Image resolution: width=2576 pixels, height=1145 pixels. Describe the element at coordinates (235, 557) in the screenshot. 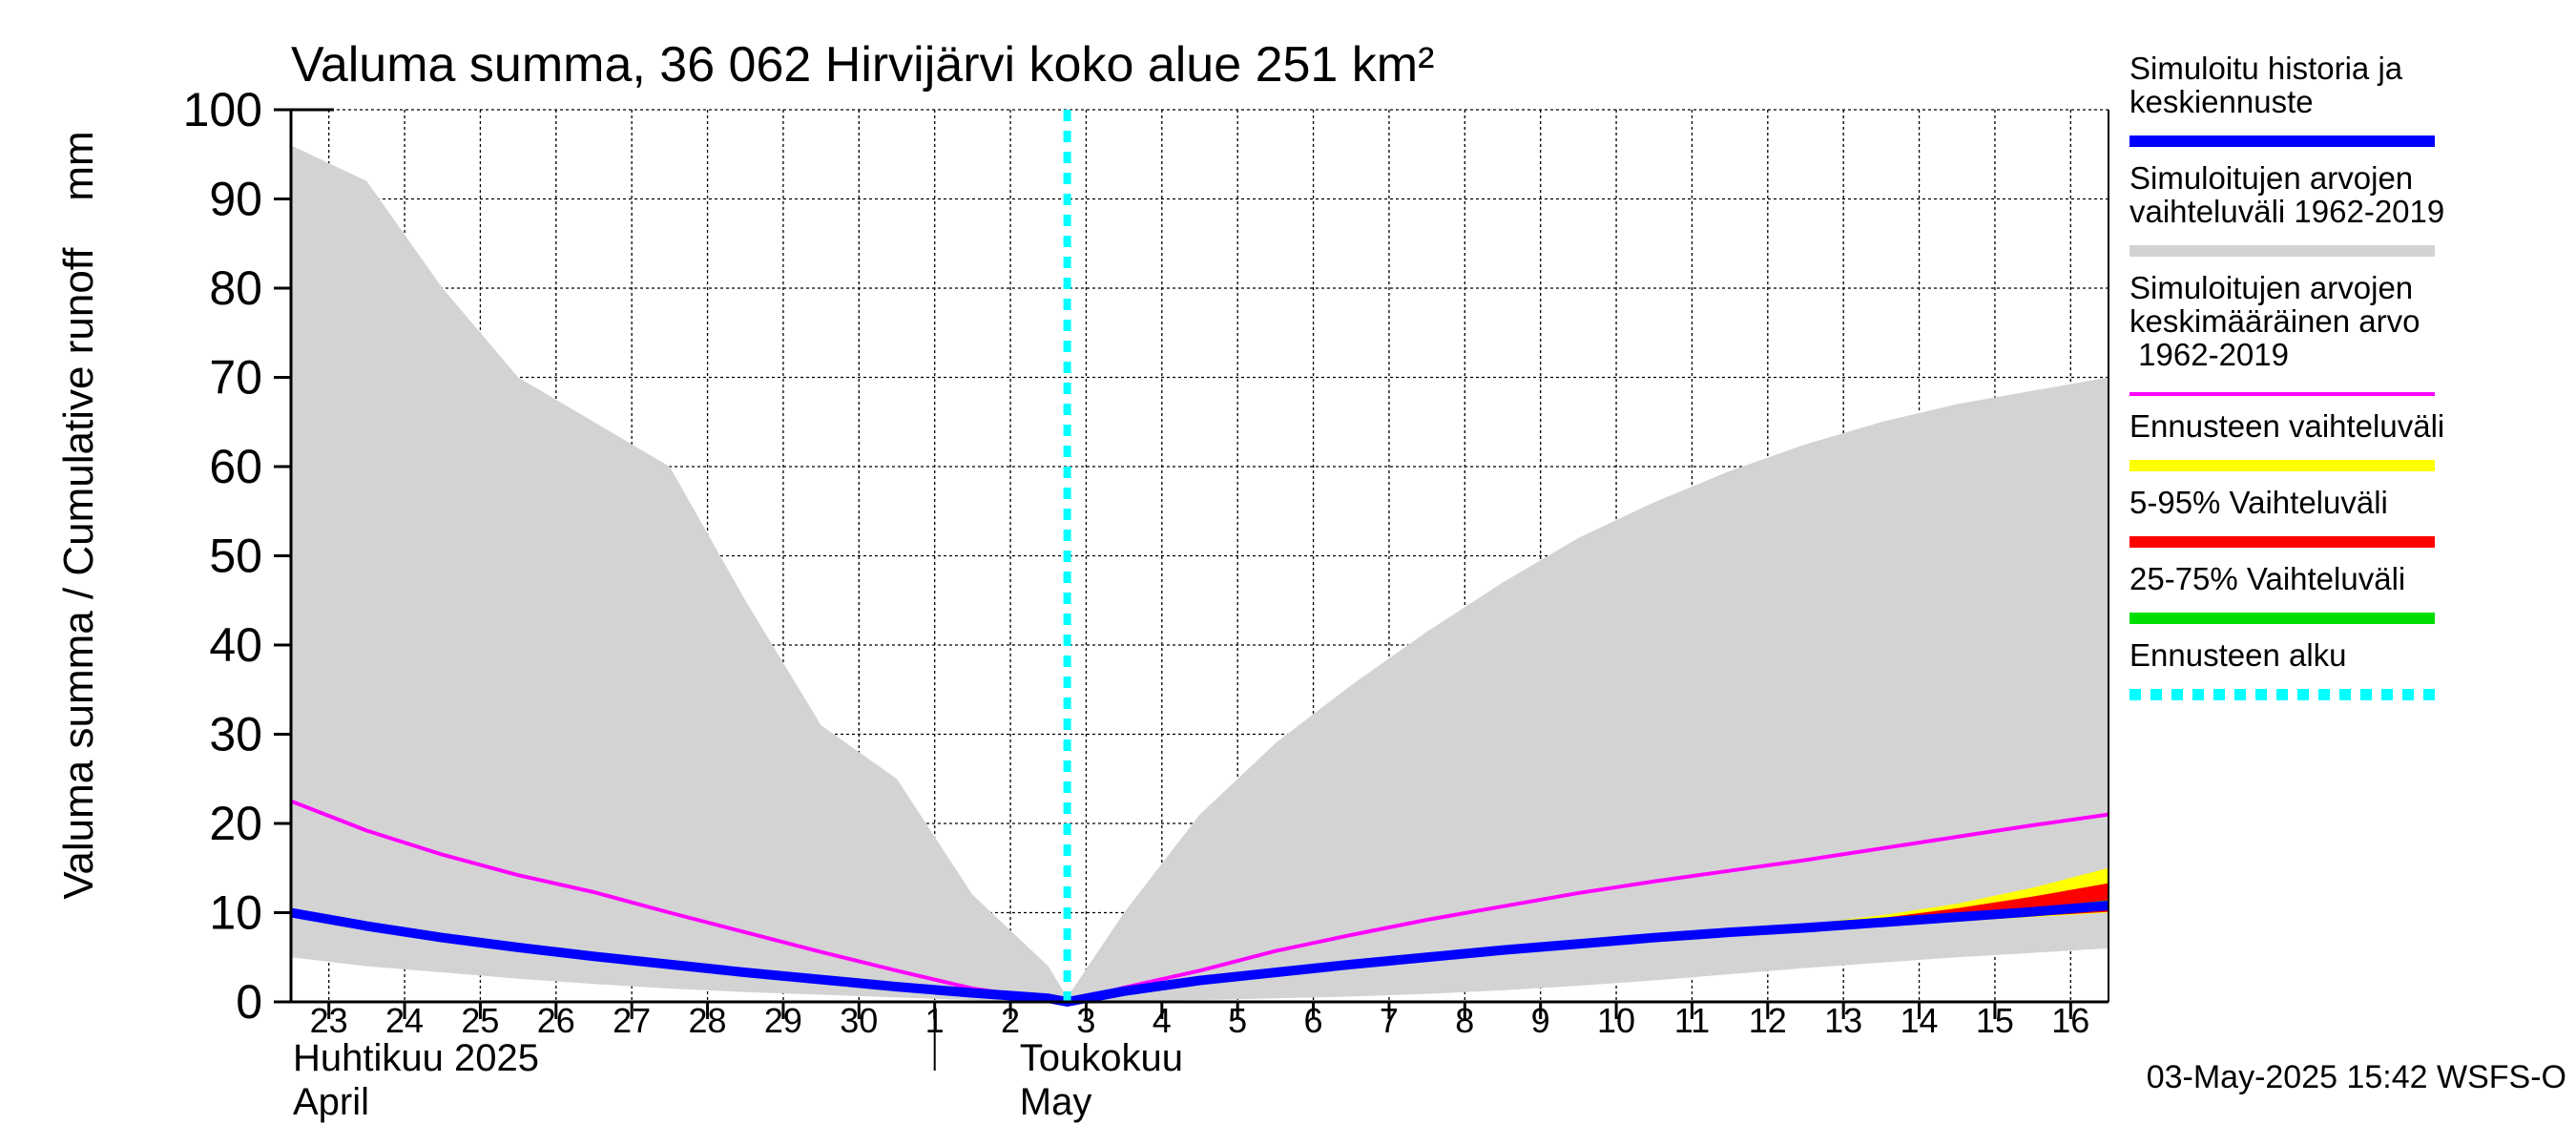

I see `y-tick-label-50: 50` at that location.